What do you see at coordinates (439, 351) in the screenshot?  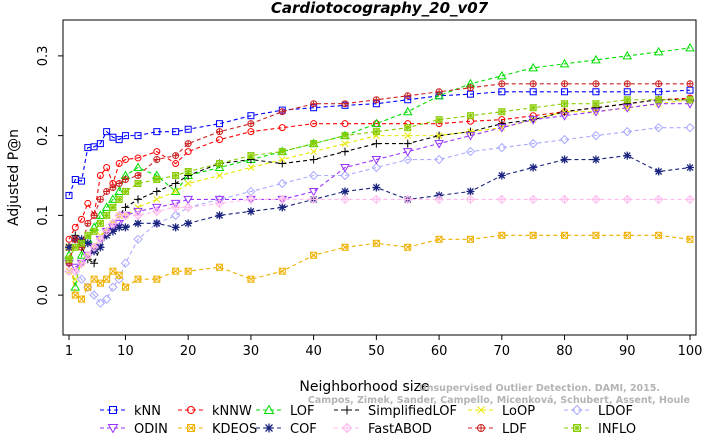 I see `x-tick-label: 60` at bounding box center [439, 351].